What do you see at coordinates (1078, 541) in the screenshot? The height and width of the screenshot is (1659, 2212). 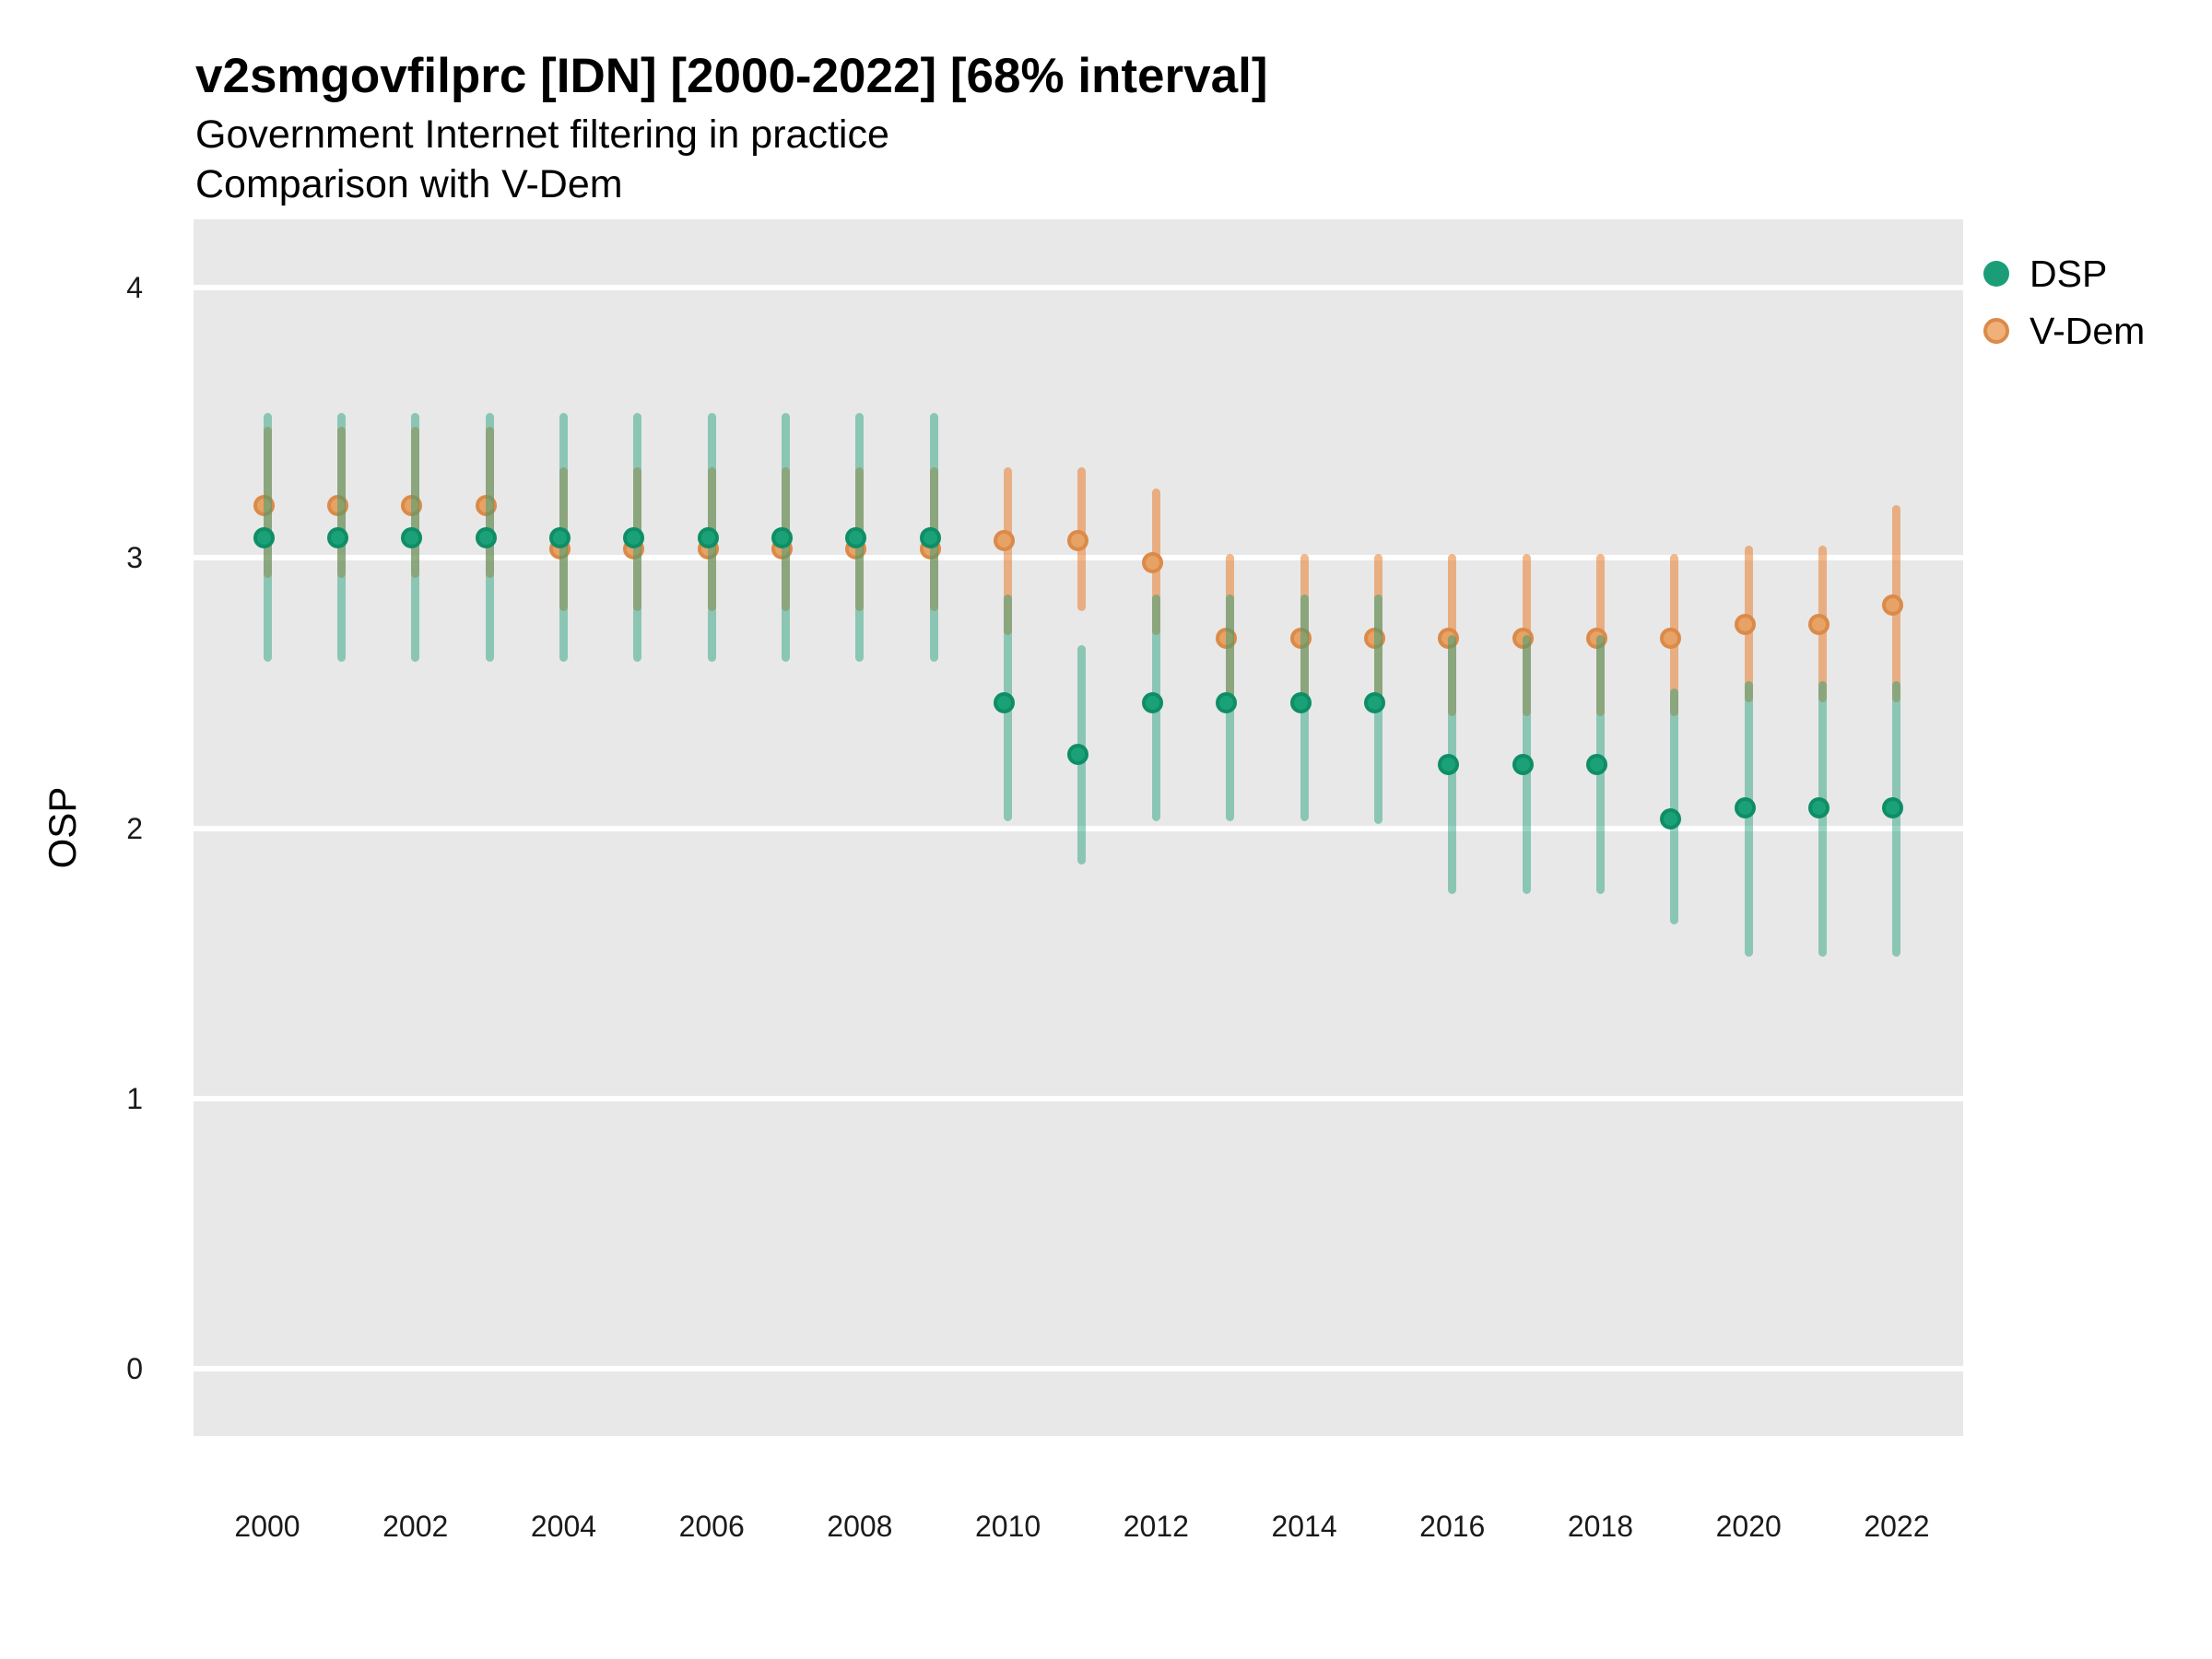 I see `vdem-point-2011` at bounding box center [1078, 541].